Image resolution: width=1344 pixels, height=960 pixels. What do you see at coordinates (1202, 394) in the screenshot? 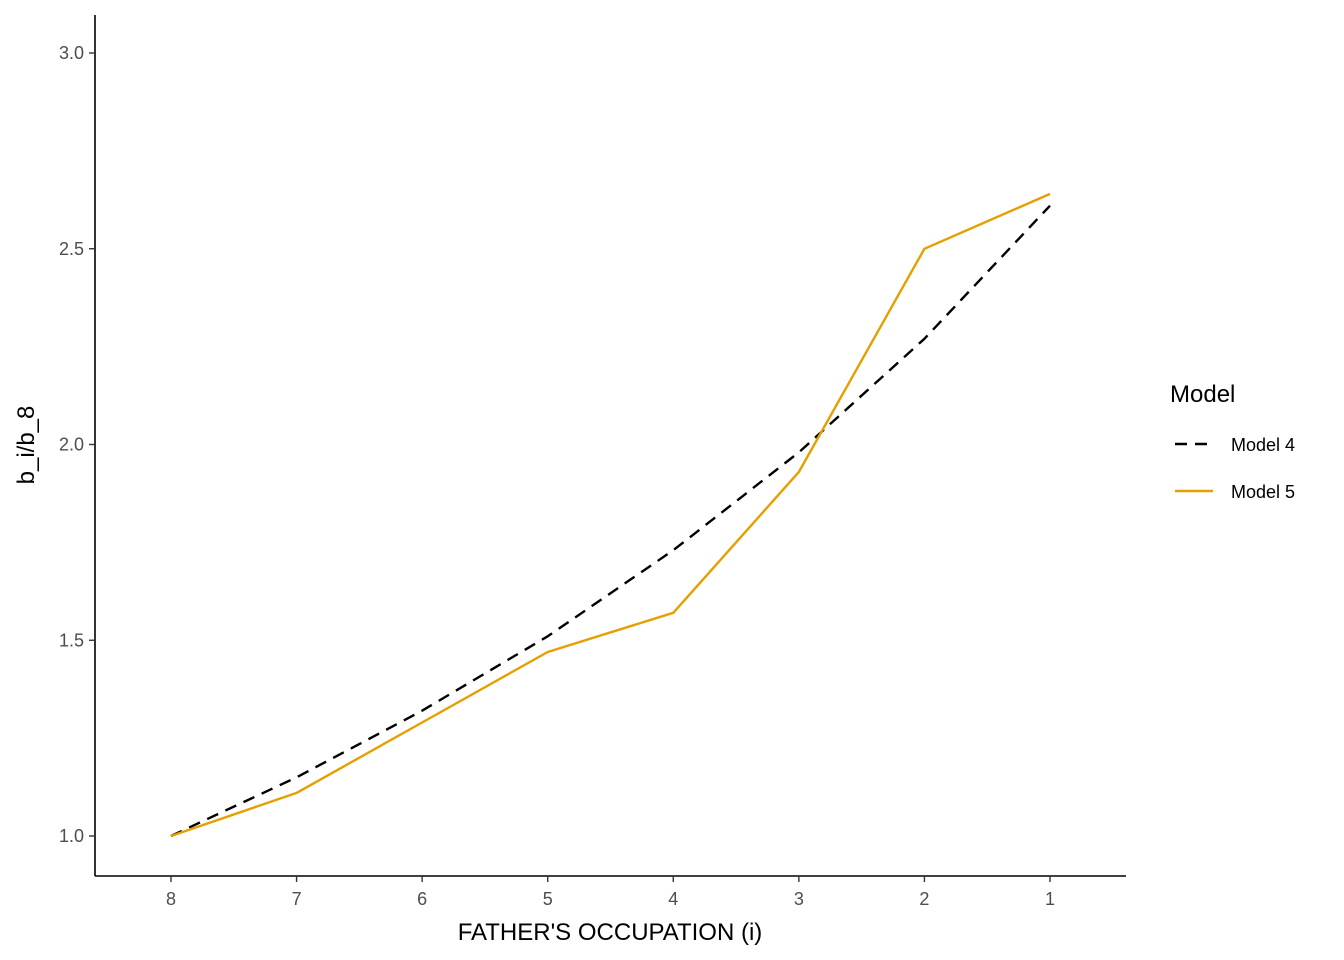
I see `legend-title: Model` at bounding box center [1202, 394].